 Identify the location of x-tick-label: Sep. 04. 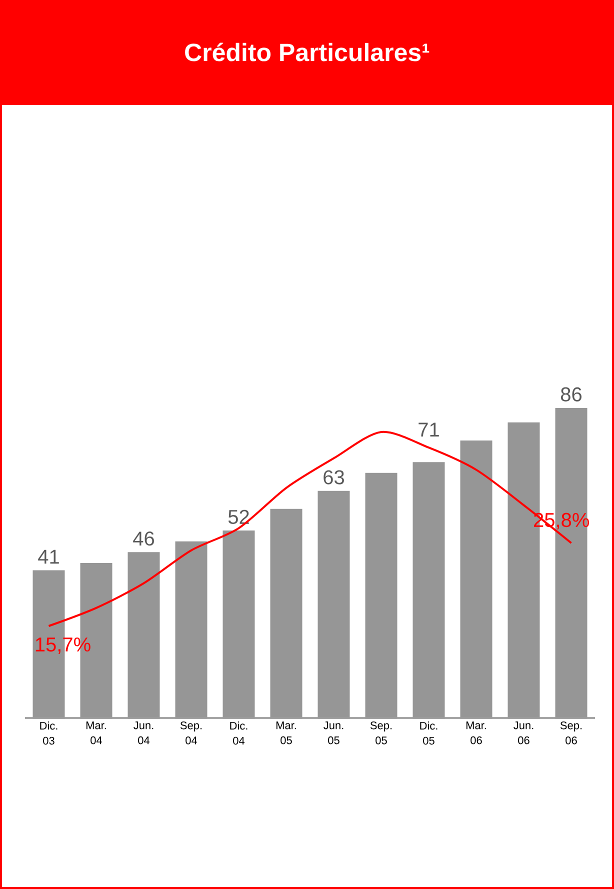
(191, 733).